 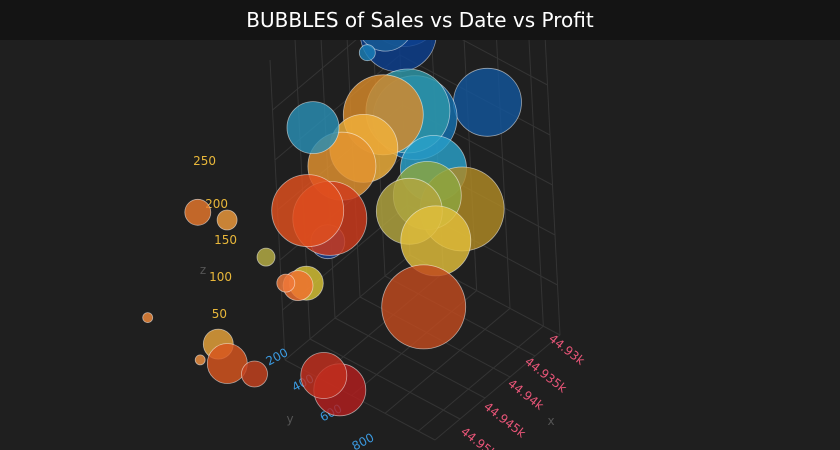 I want to click on chart-title: BUBBLES of Sales vs Date vs Profit, so click(x=420, y=20).